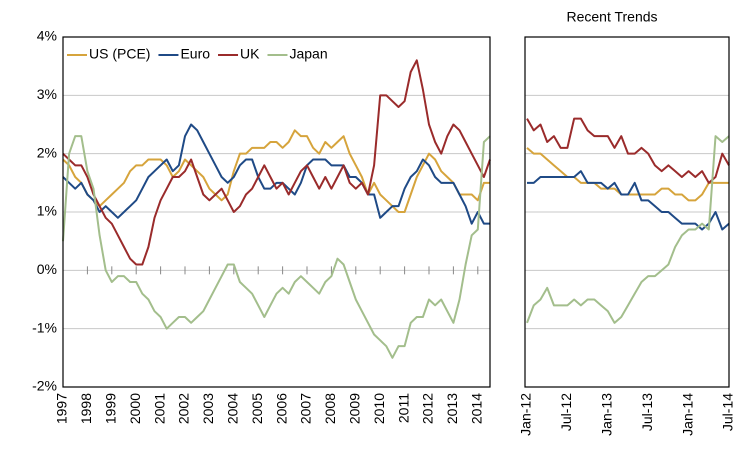 The height and width of the screenshot is (452, 734). What do you see at coordinates (208, 408) in the screenshot?
I see `x-tick-label: 2003` at bounding box center [208, 408].